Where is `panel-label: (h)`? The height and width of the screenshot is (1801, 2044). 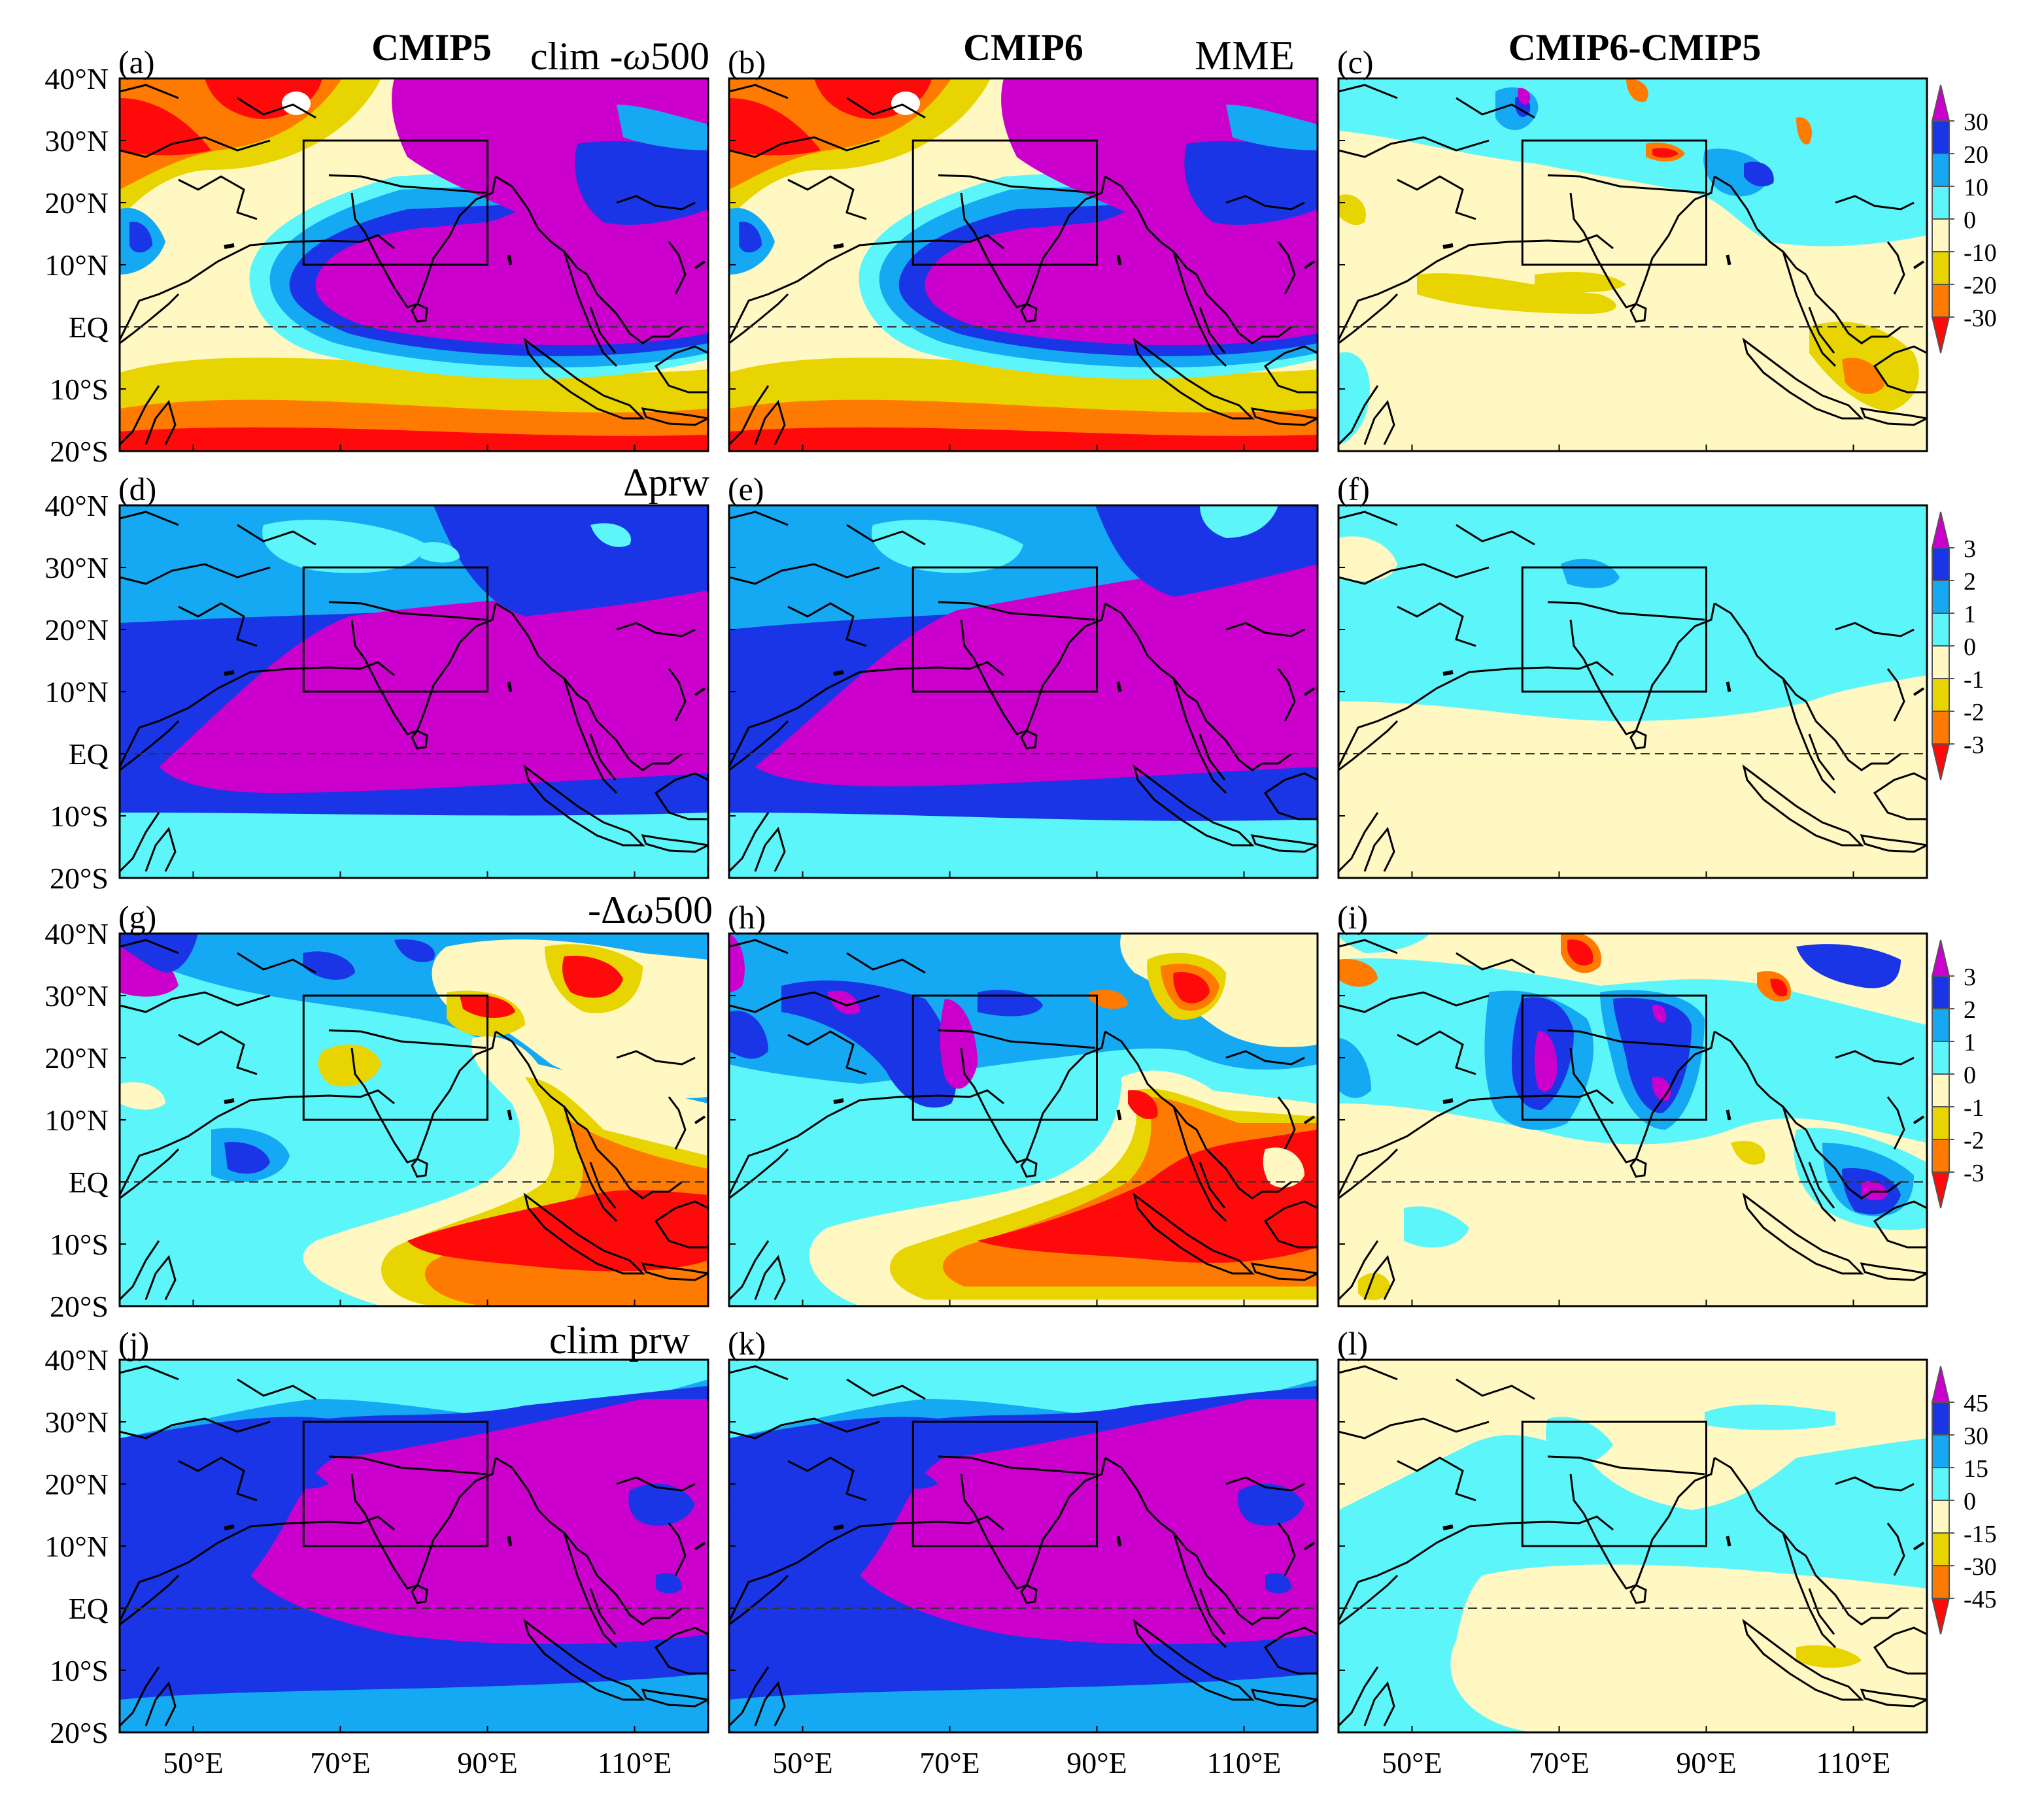 panel-label: (h) is located at coordinates (747, 917).